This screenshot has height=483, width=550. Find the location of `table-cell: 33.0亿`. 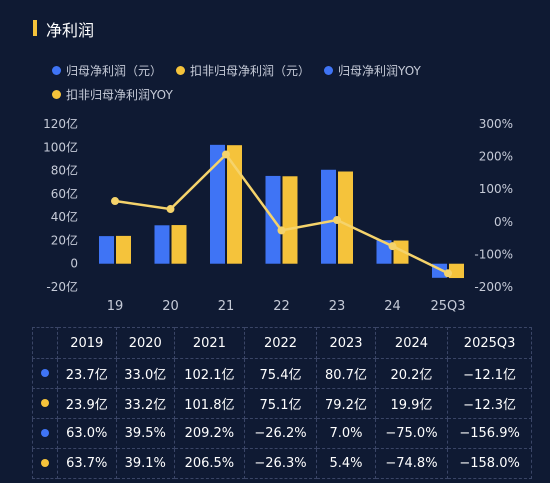

table-cell: 33.0亿 is located at coordinates (145, 373).